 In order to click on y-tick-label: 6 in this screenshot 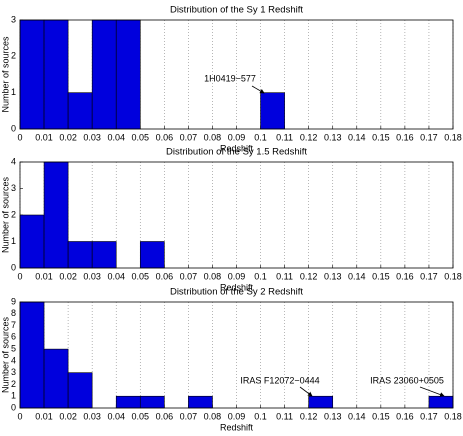, I will do `click(13, 337)`.